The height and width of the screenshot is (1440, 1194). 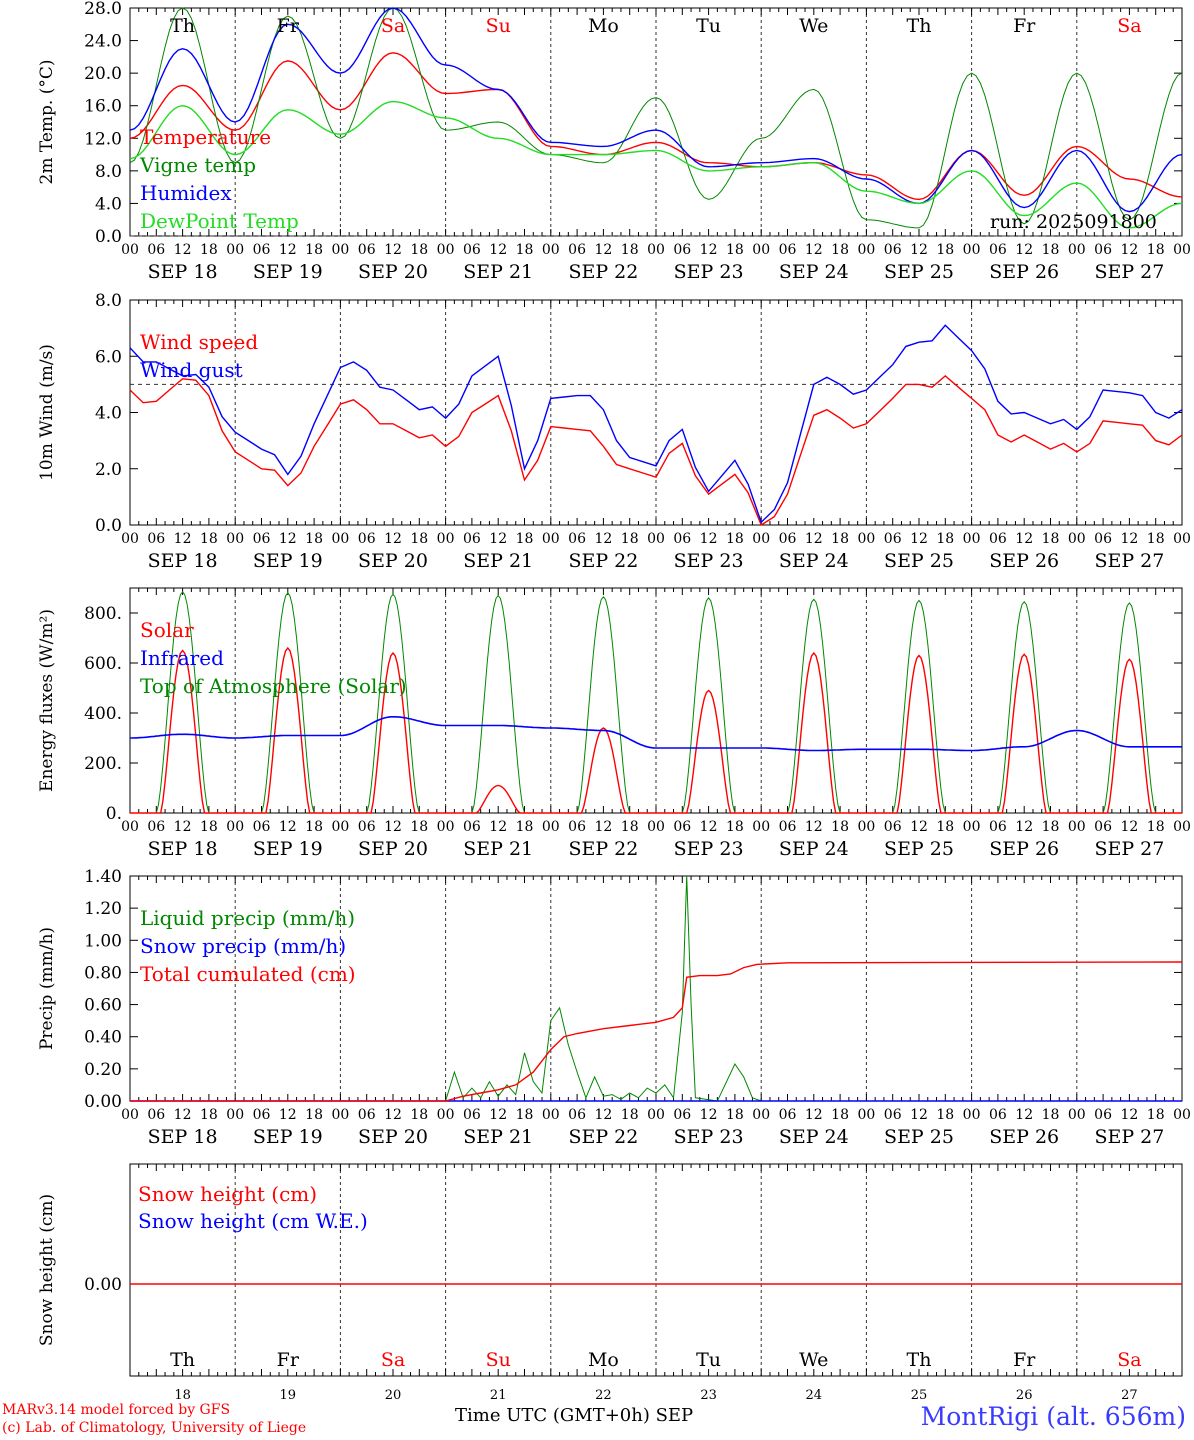 I want to click on y-tick-label: 12.0, so click(x=103, y=139).